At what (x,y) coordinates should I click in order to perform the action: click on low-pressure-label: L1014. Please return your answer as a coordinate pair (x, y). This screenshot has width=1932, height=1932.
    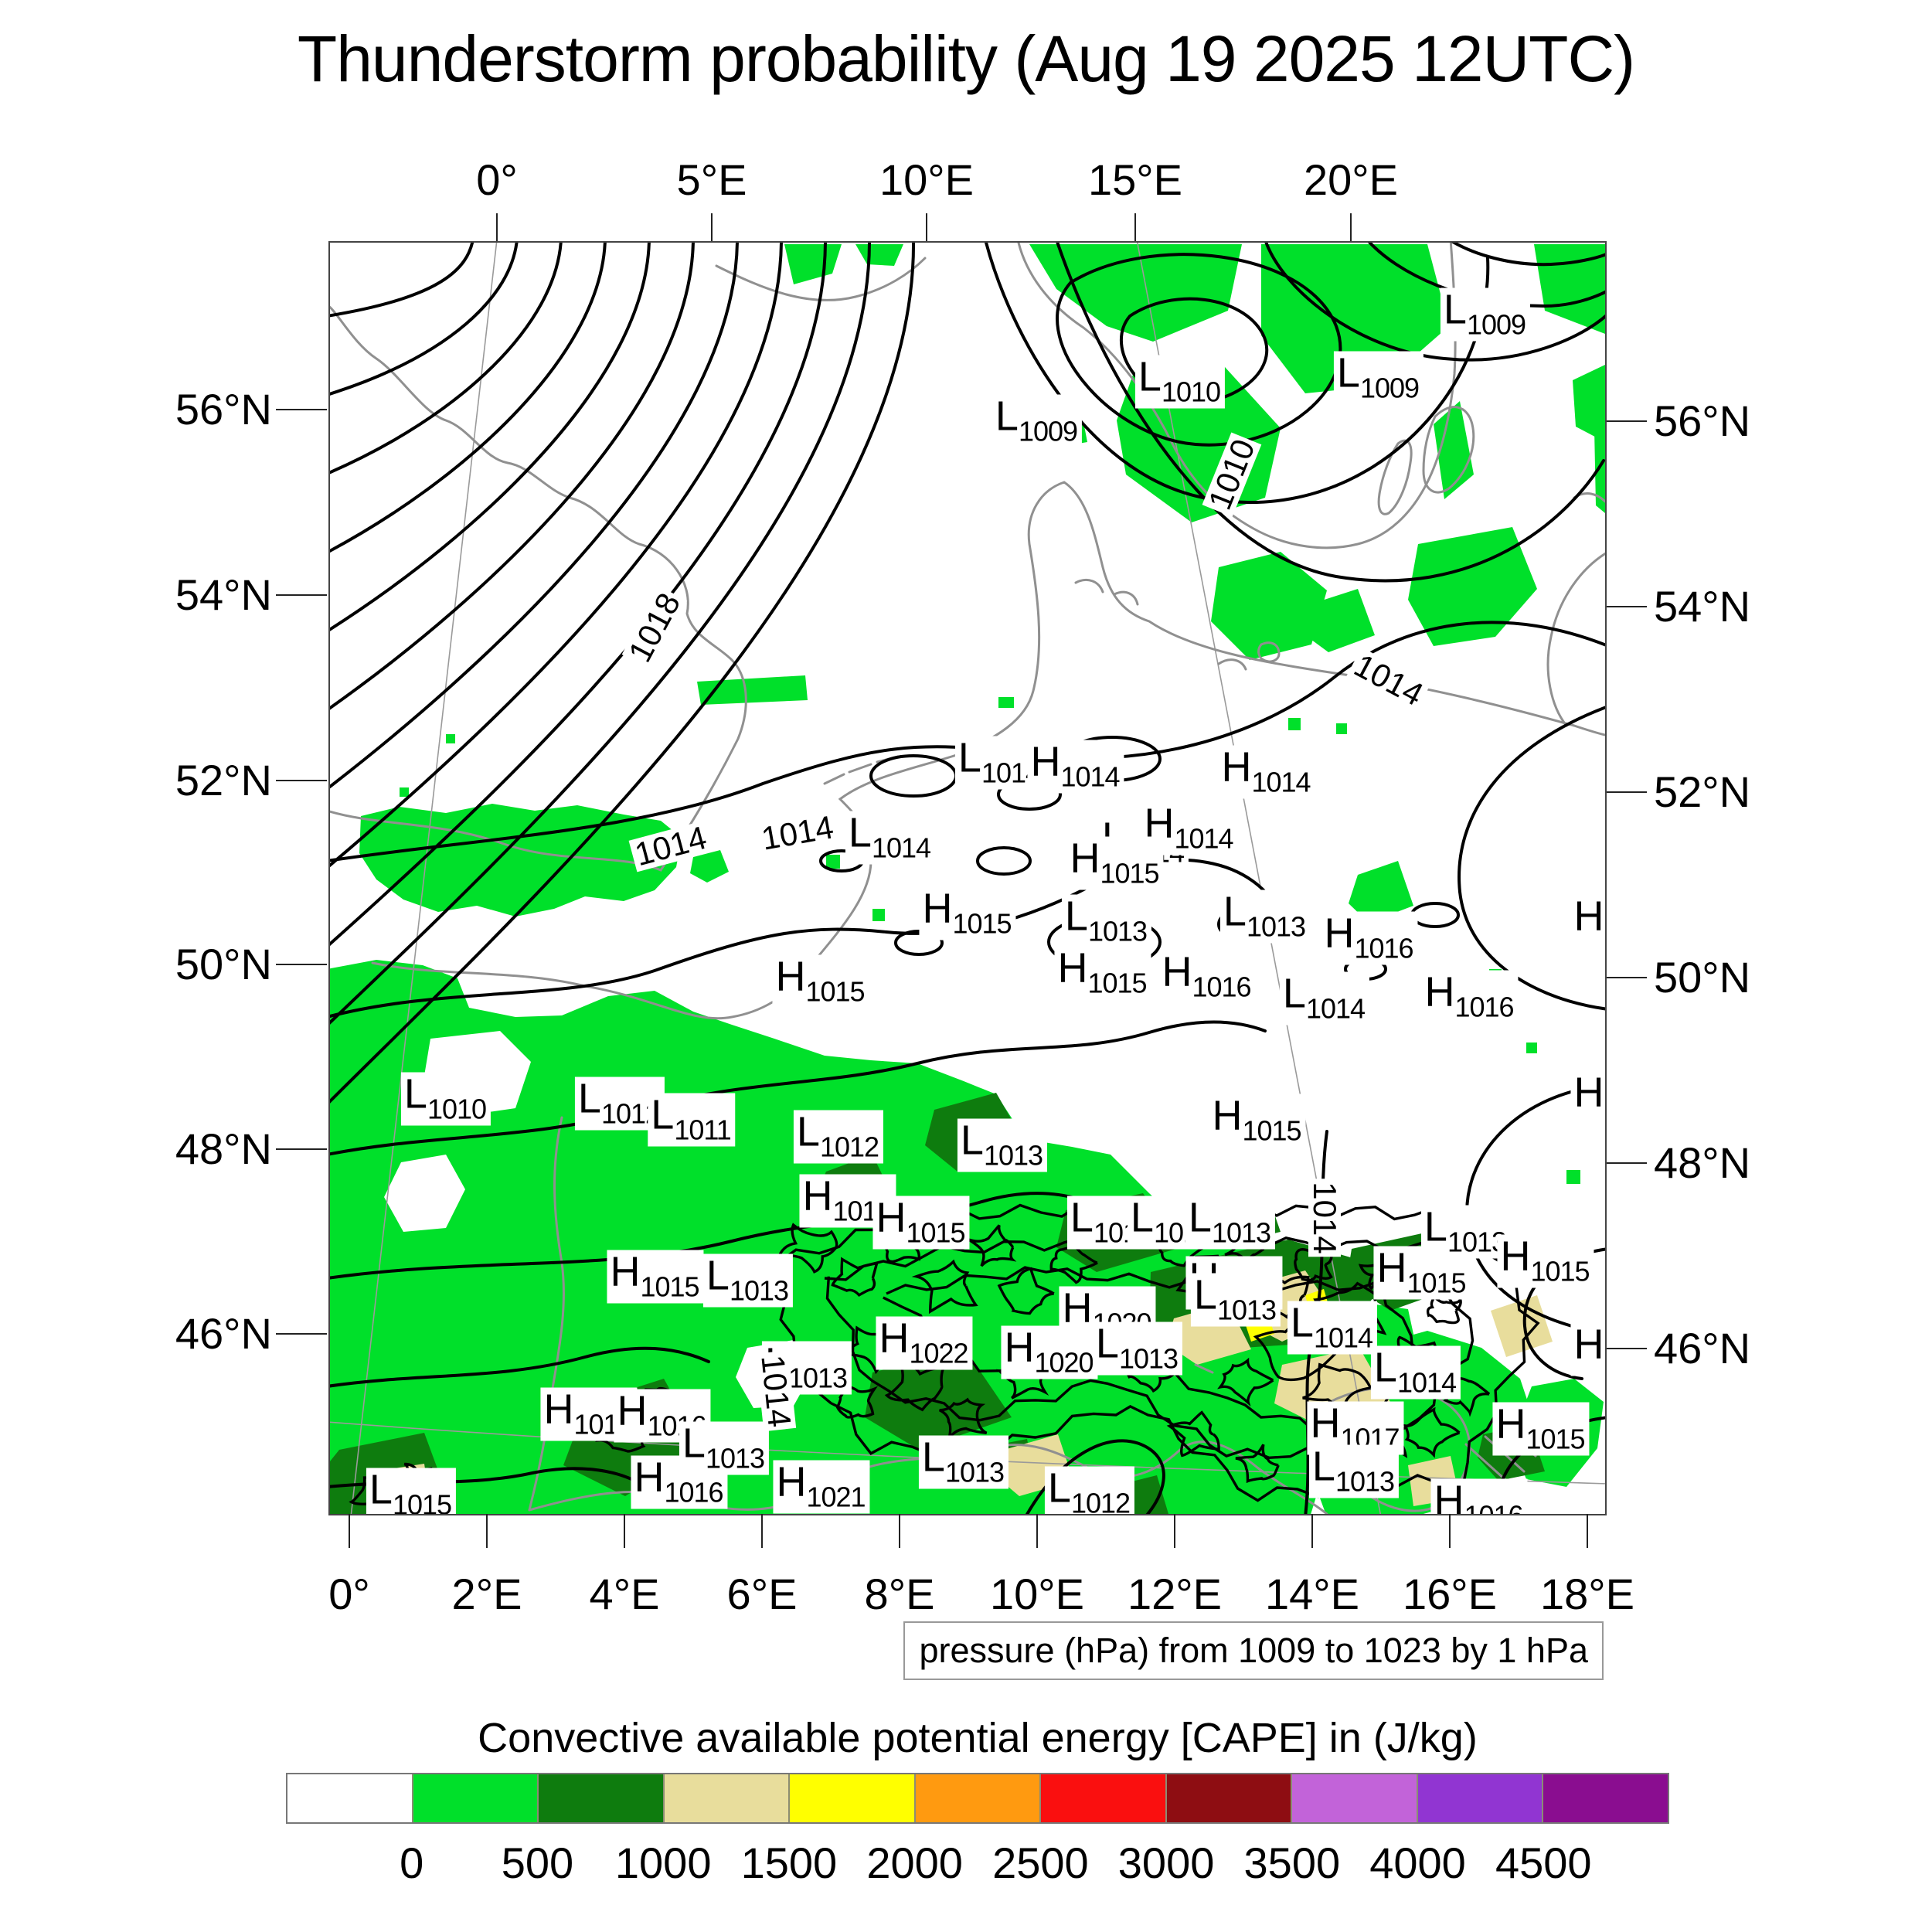
    Looking at the image, I should click on (1333, 1327).